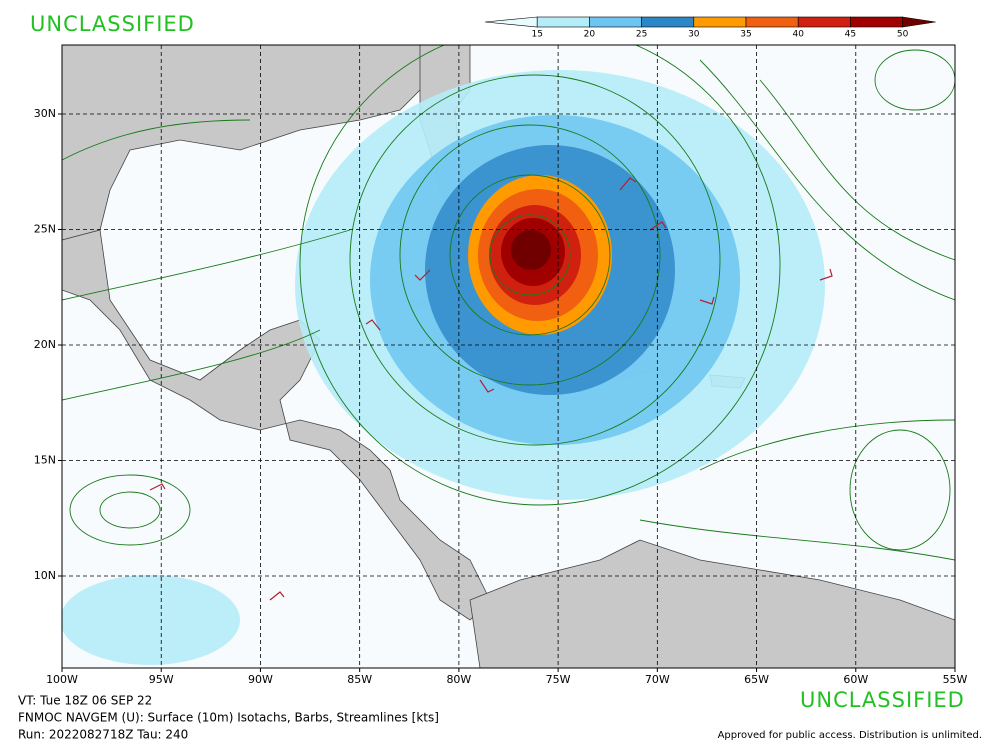 Image resolution: width=1000 pixels, height=754 pixels. I want to click on valid-time: VT: Tue 18Z 06 SEP 22, so click(85, 701).